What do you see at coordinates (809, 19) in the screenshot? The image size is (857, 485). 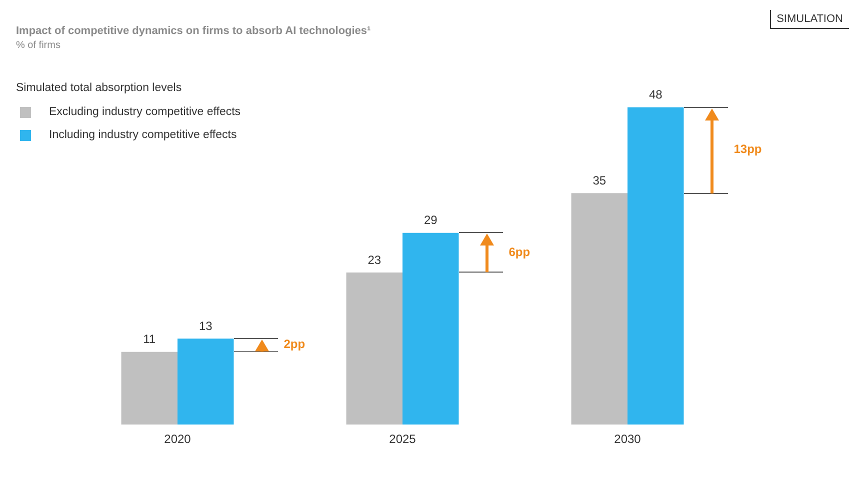 I see `text: SIMULATION` at bounding box center [809, 19].